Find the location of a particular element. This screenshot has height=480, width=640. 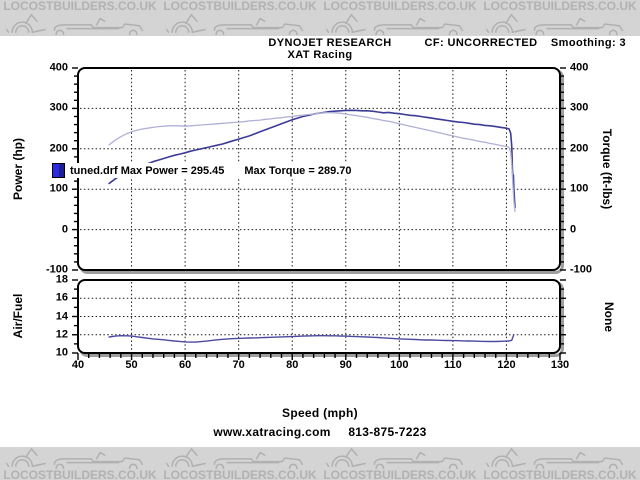

torque-tick-label: 100 is located at coordinates (579, 188).